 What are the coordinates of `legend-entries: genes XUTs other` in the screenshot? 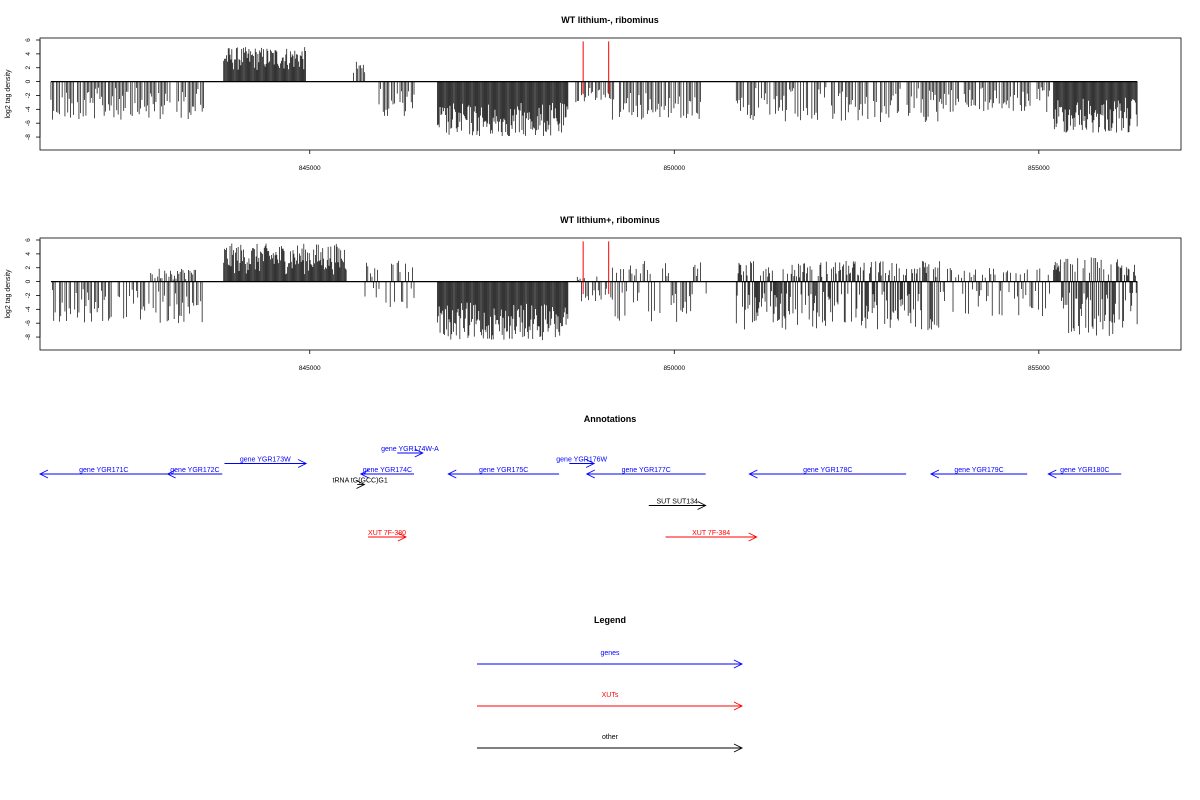 It's located at (610, 701).